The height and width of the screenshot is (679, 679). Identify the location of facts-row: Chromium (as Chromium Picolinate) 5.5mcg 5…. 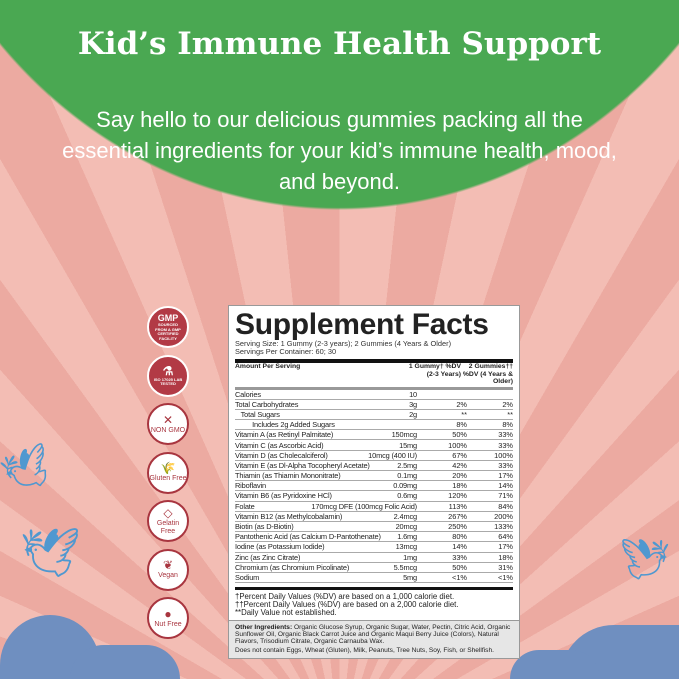
(374, 568).